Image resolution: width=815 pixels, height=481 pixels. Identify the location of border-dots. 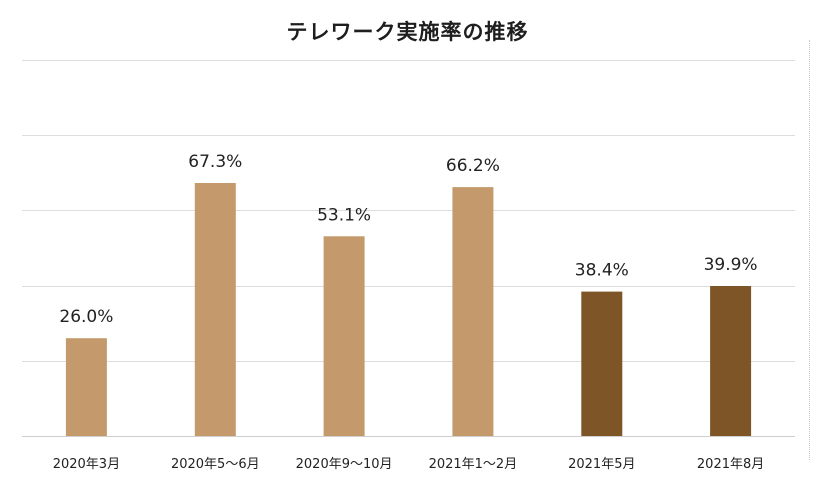
(808, 250).